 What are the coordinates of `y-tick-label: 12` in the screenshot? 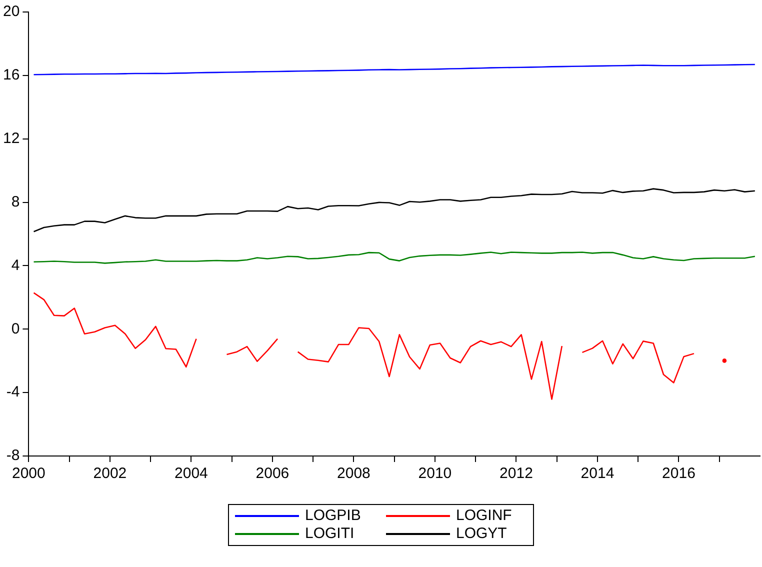 It's located at (11, 138).